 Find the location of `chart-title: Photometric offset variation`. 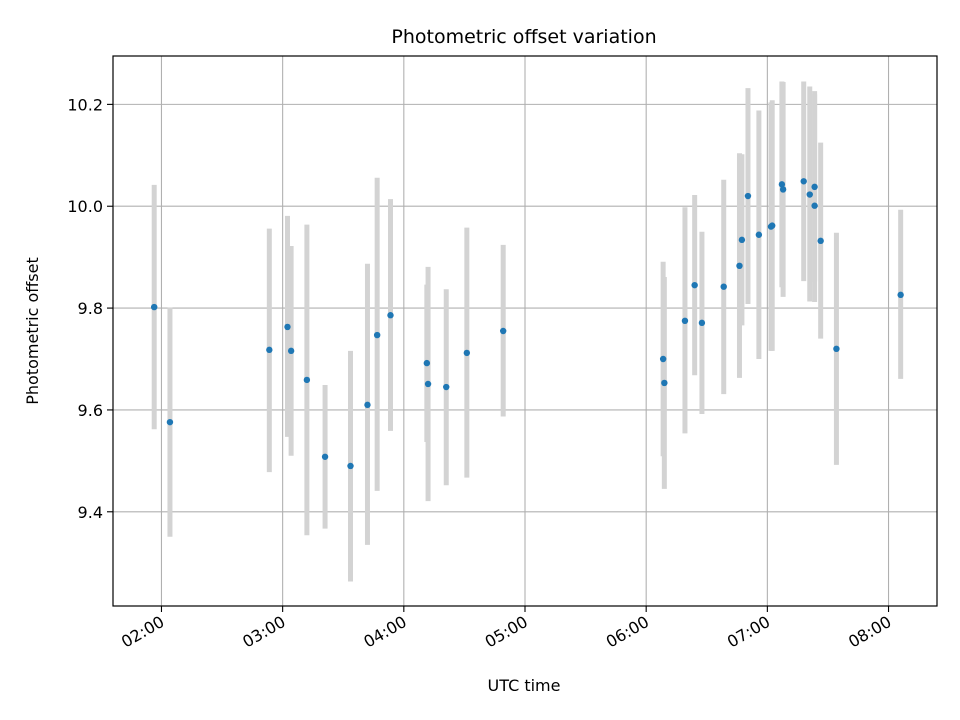

chart-title: Photometric offset variation is located at coordinates (523, 37).